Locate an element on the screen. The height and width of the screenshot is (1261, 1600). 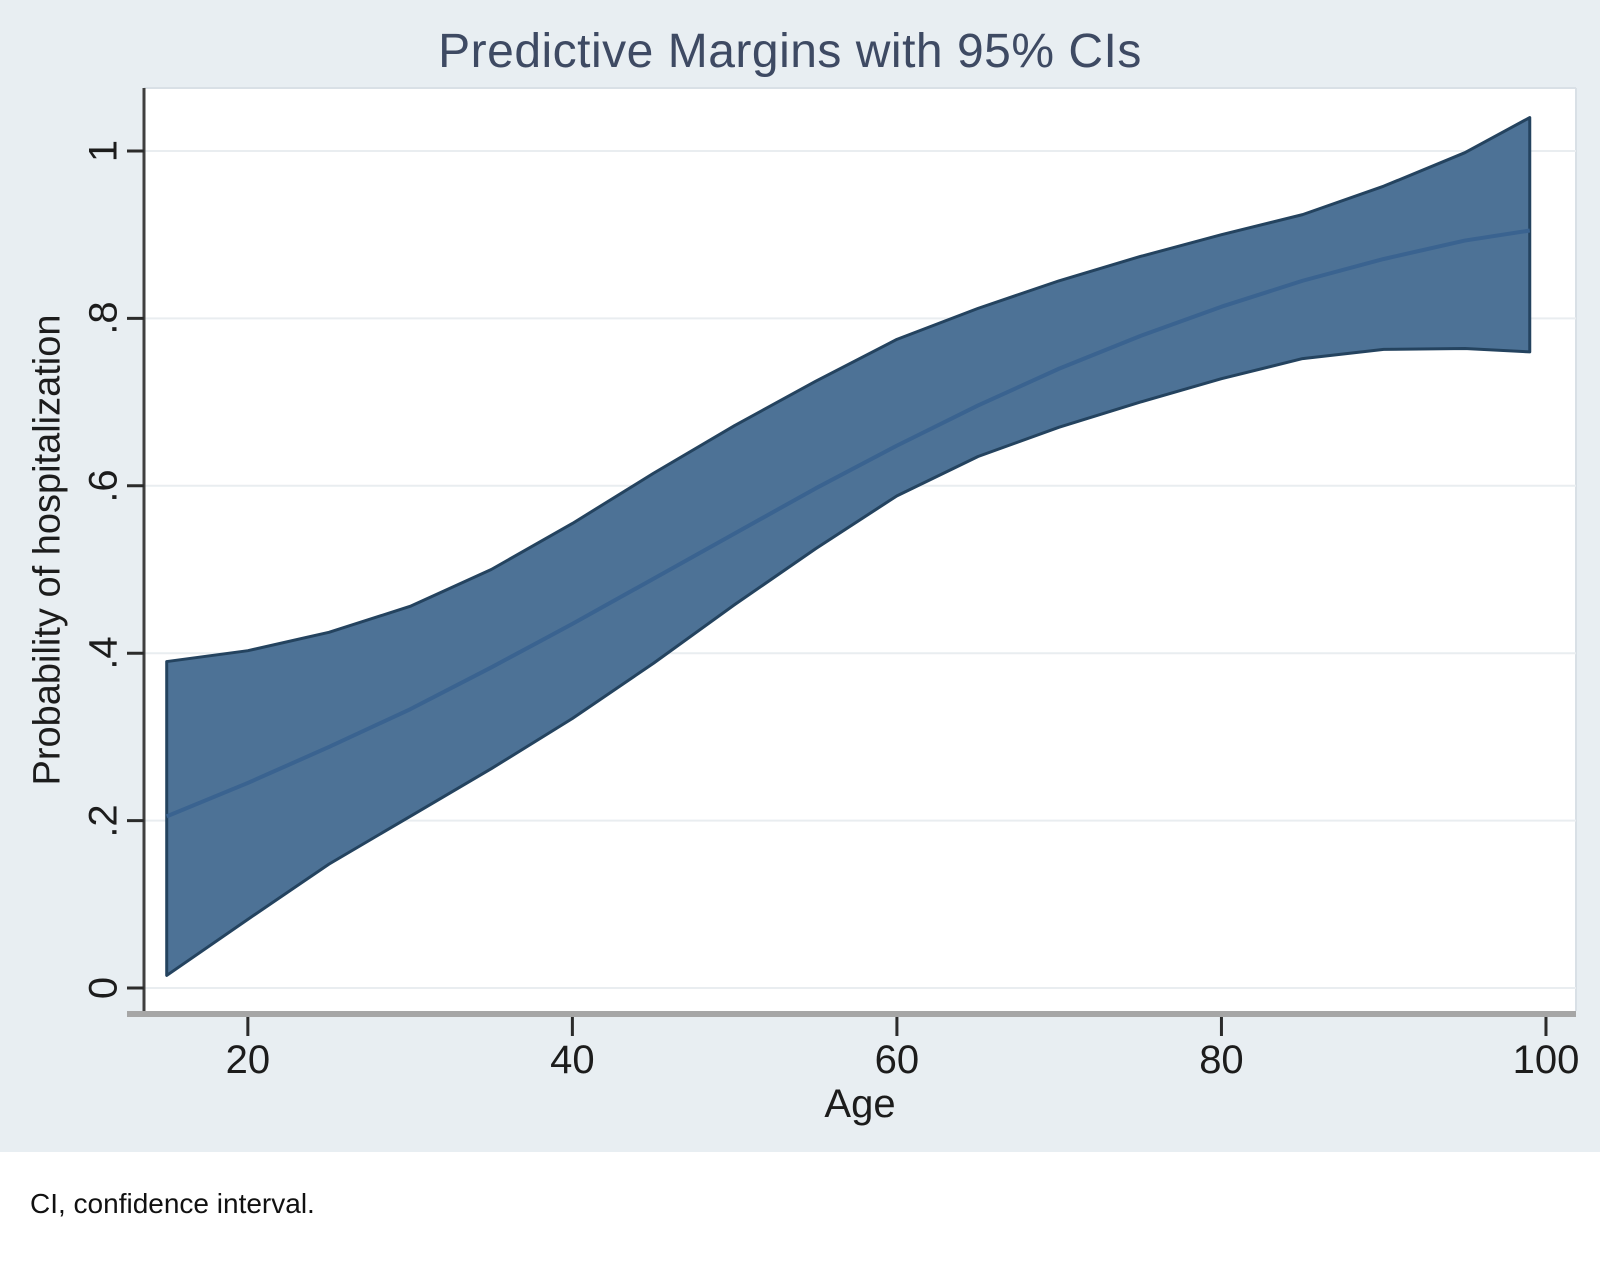
x-tick-label: 40 is located at coordinates (572, 1060).